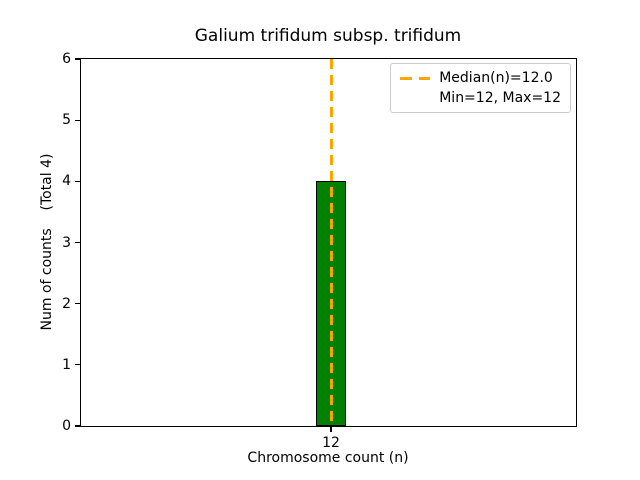  I want to click on legend: Median(n)=12.0 Min=12, Max=12, so click(480, 88).